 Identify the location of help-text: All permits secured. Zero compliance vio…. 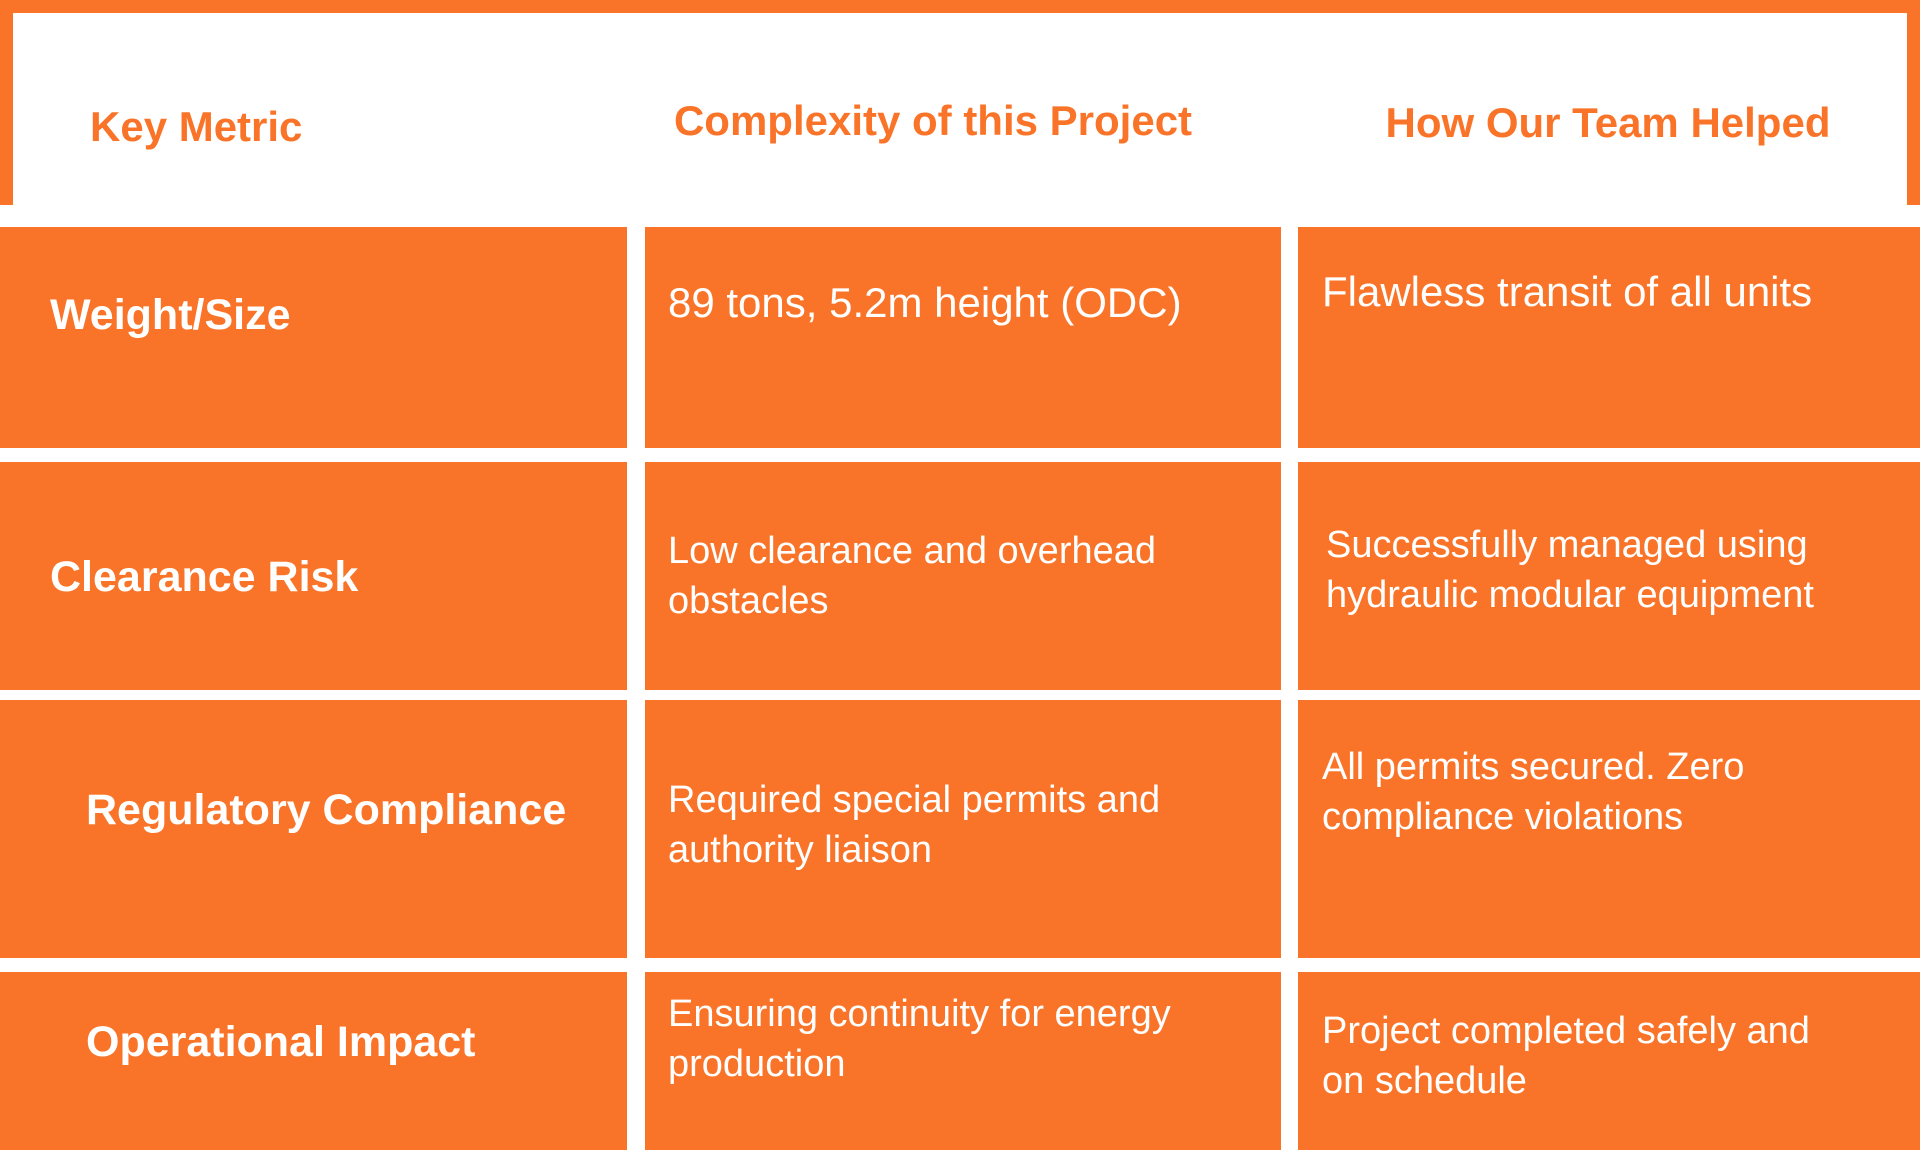
(1533, 792).